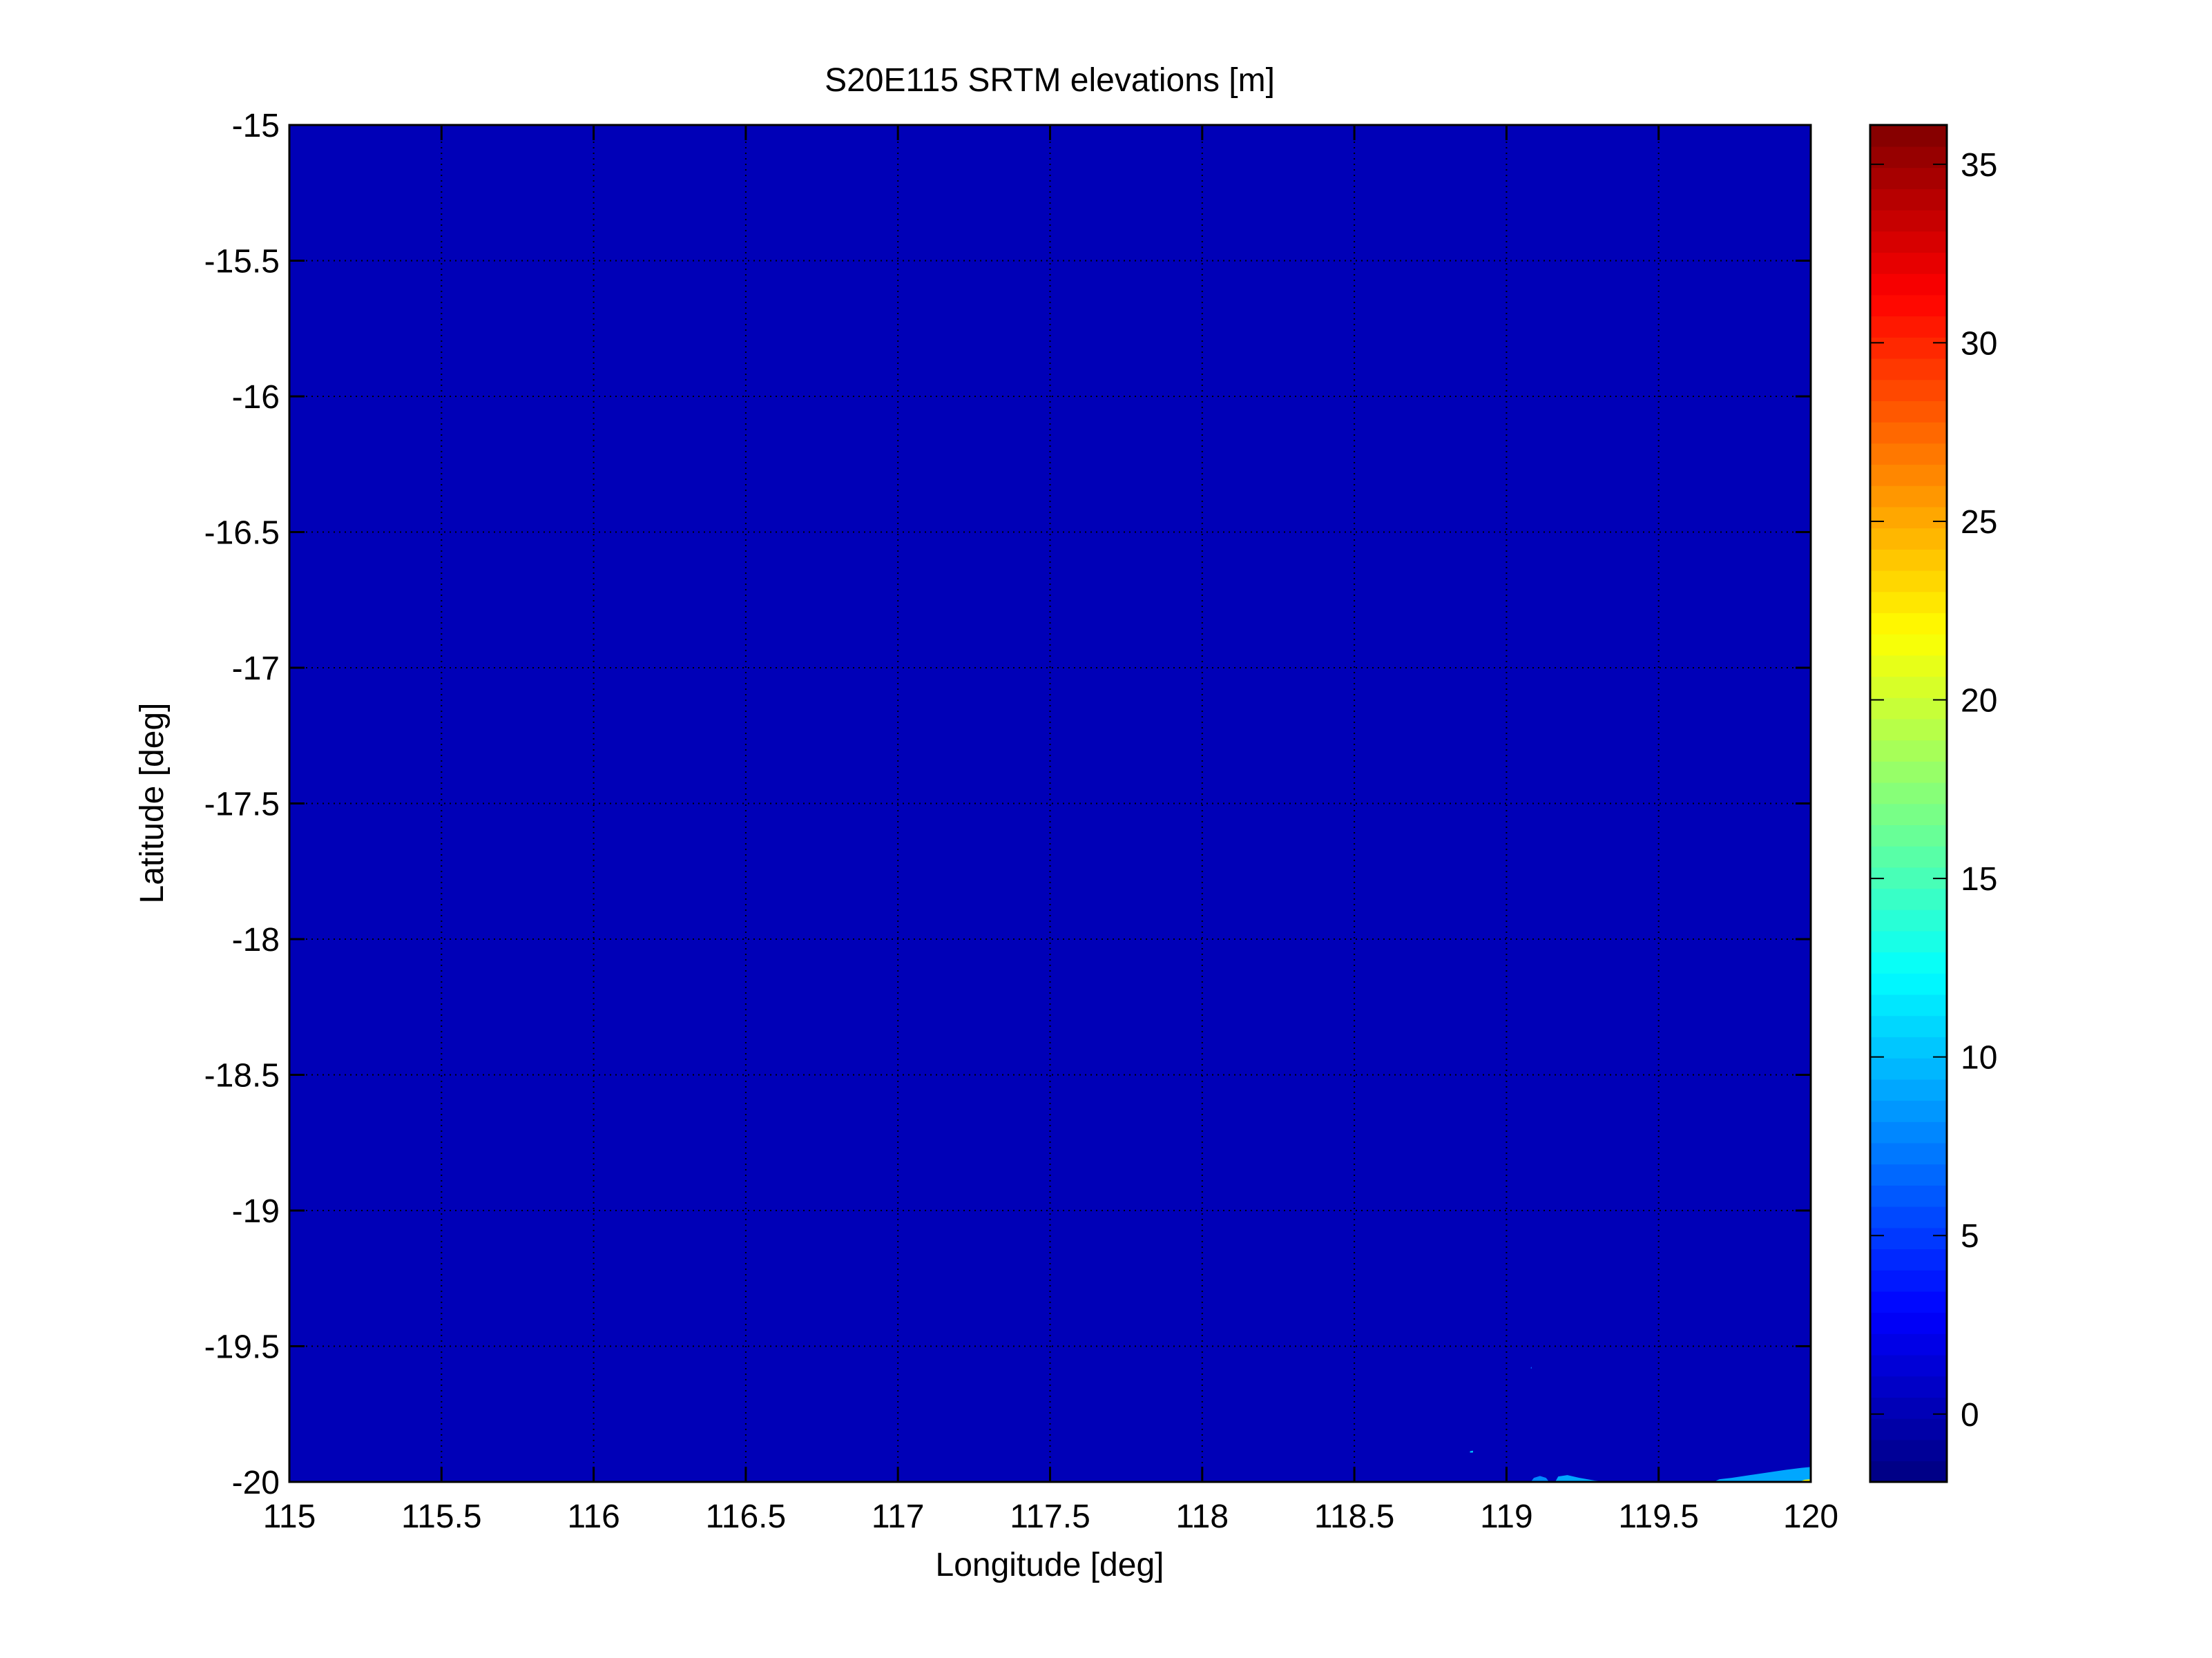 The width and height of the screenshot is (2212, 1658). Describe the element at coordinates (256, 1211) in the screenshot. I see `y-tick-label: -19` at that location.